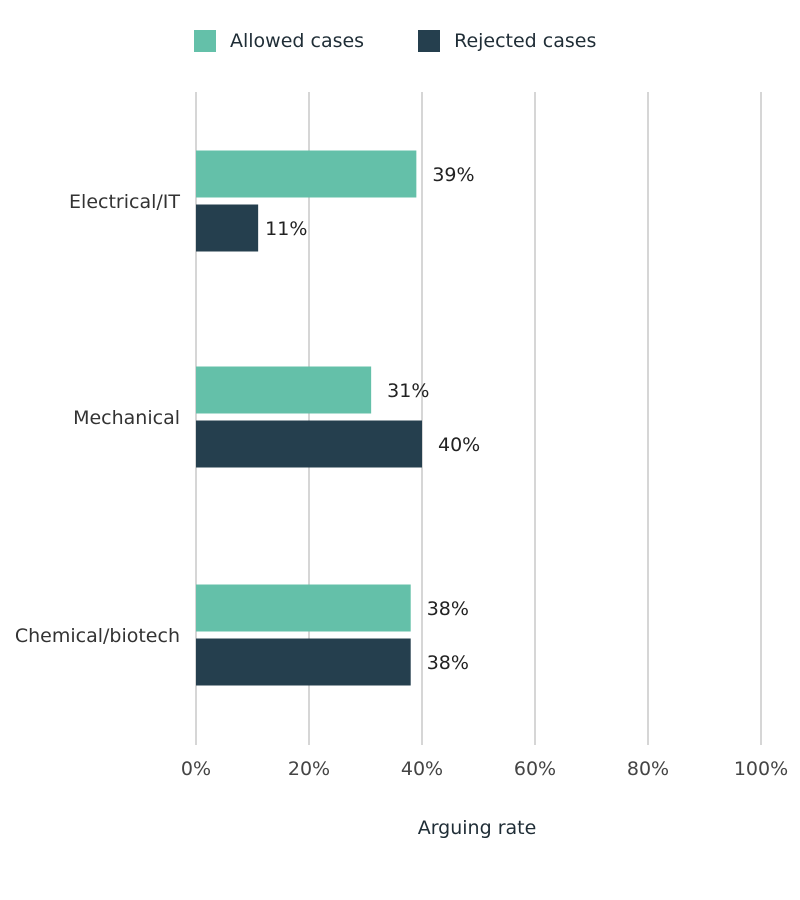 The height and width of the screenshot is (900, 800). I want to click on legend-label-allowed: Allowed cases, so click(297, 41).